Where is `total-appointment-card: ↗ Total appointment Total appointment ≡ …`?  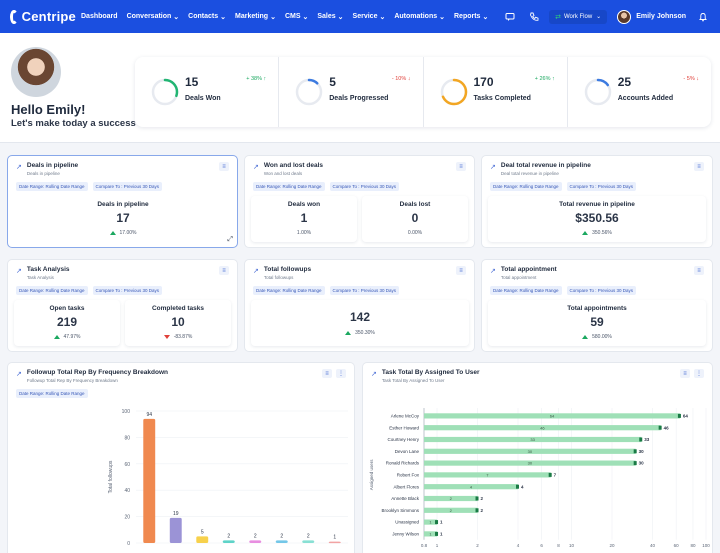 total-appointment-card: ↗ Total appointment Total appointment ≡ … is located at coordinates (597, 305).